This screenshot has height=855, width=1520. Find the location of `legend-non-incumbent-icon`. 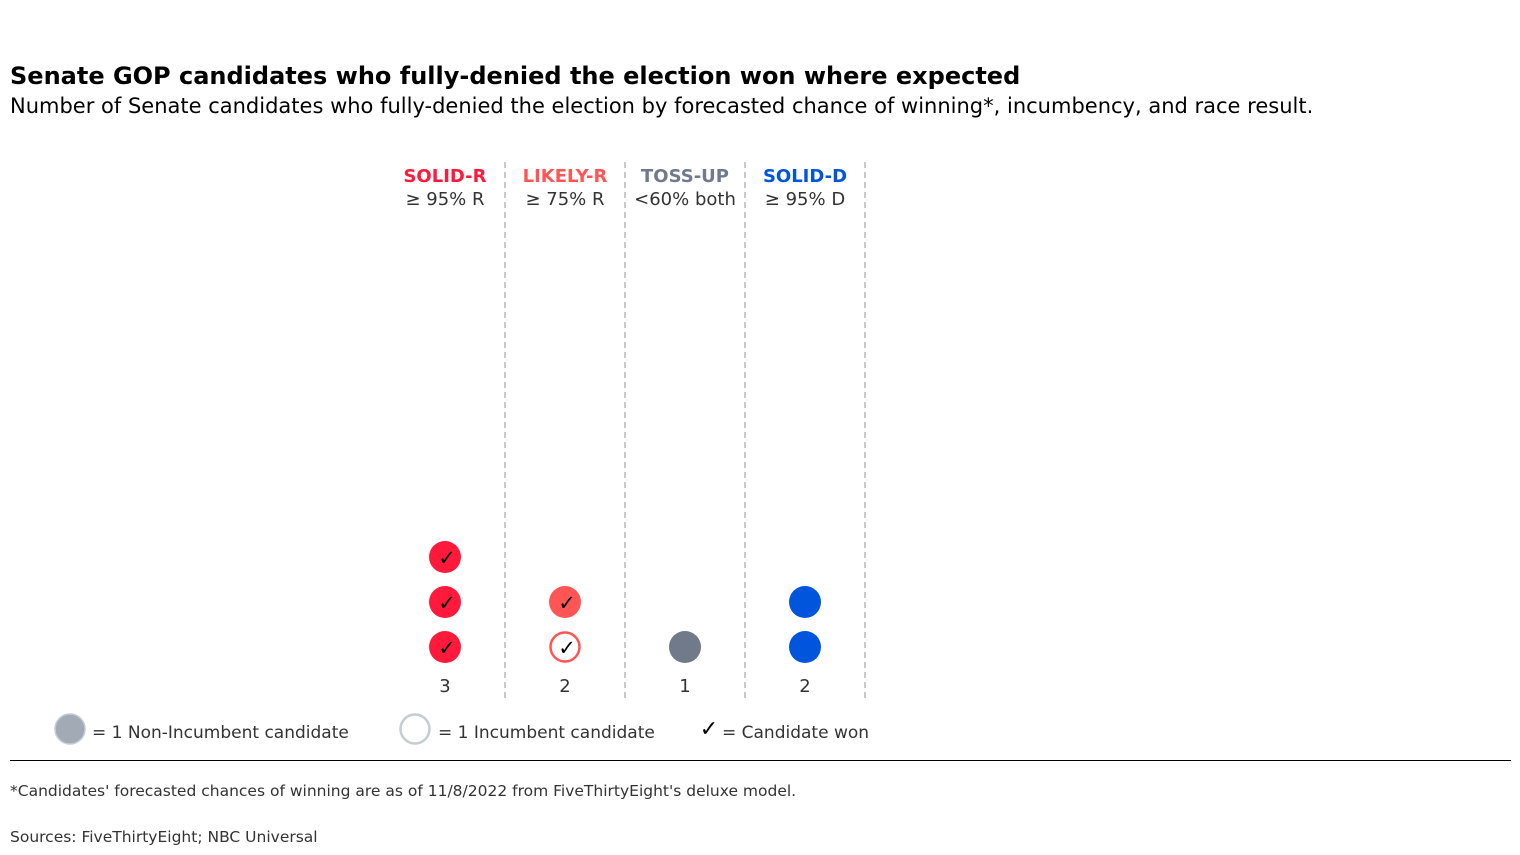

legend-non-incumbent-icon is located at coordinates (70, 729).